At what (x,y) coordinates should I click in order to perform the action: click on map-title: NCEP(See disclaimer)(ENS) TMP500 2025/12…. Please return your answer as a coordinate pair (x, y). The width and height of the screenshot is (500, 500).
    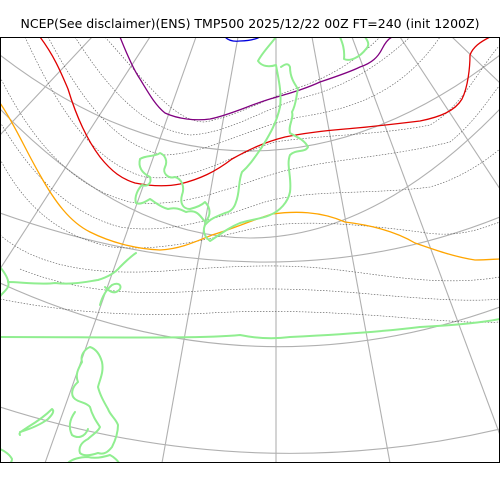
    Looking at the image, I should click on (250, 23).